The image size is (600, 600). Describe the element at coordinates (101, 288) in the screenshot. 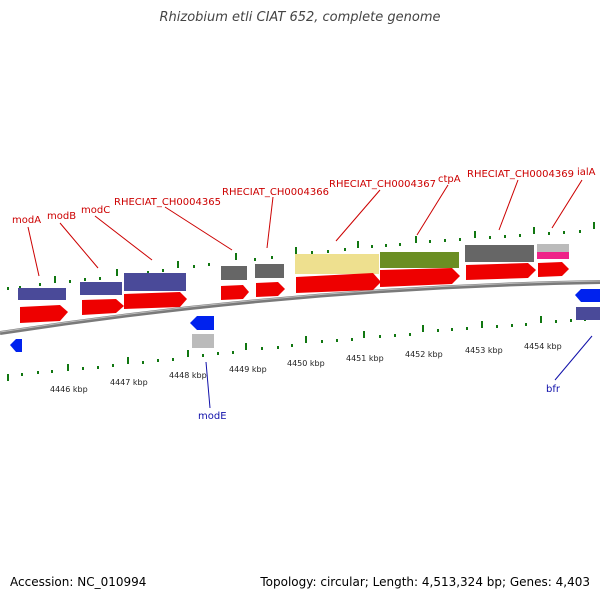

I see `gene-block-modb` at that location.